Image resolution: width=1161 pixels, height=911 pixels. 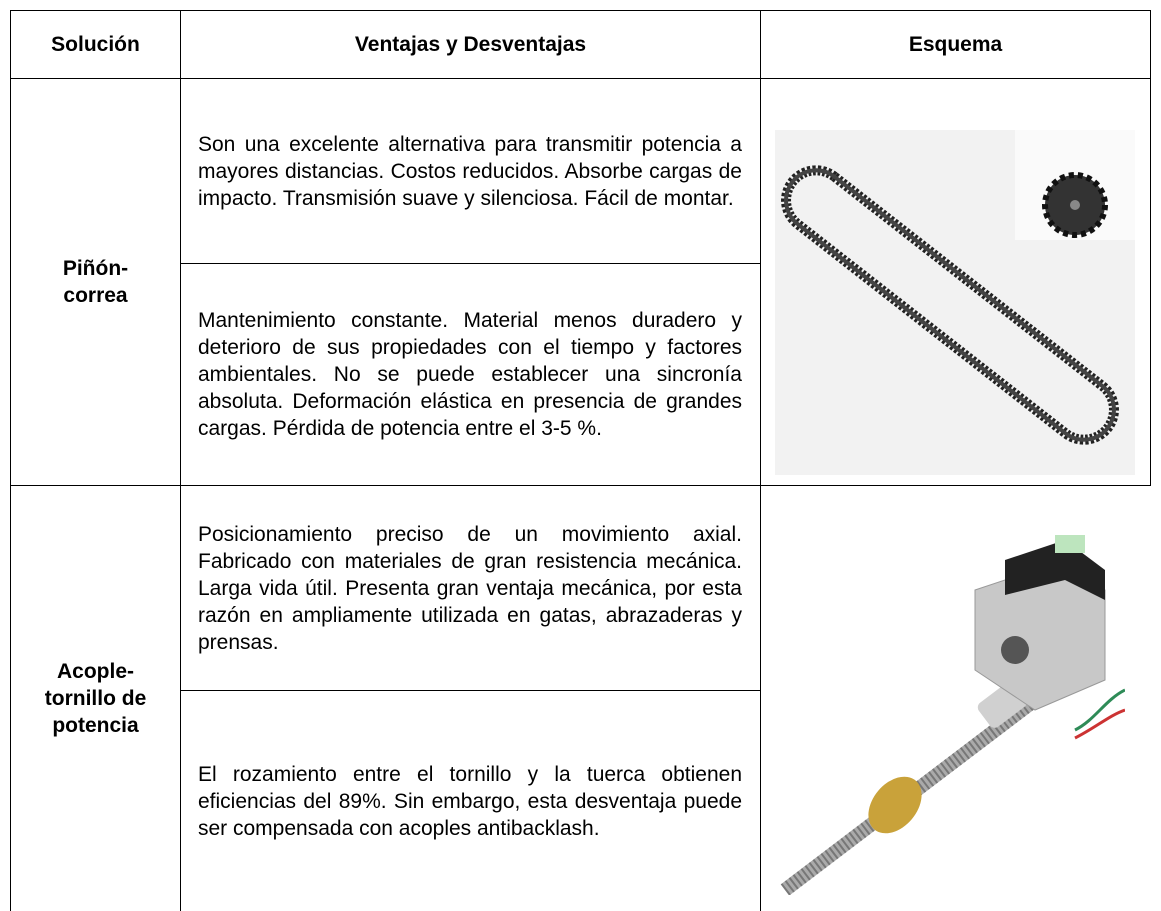 I want to click on header-text: Esquema, so click(x=955, y=44).